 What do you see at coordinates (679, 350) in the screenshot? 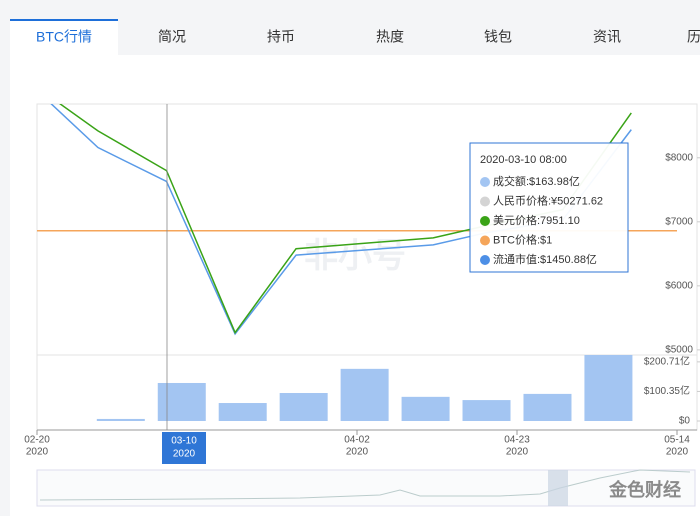
I see `y-tick-label: $5000` at bounding box center [679, 350].